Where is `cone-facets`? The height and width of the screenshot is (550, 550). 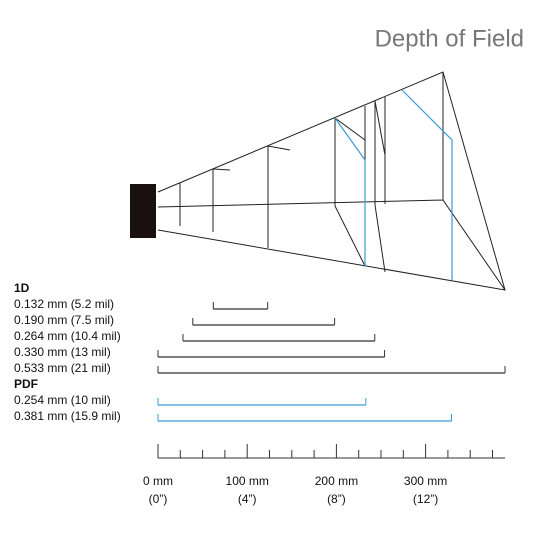
cone-facets is located at coordinates (299, 135).